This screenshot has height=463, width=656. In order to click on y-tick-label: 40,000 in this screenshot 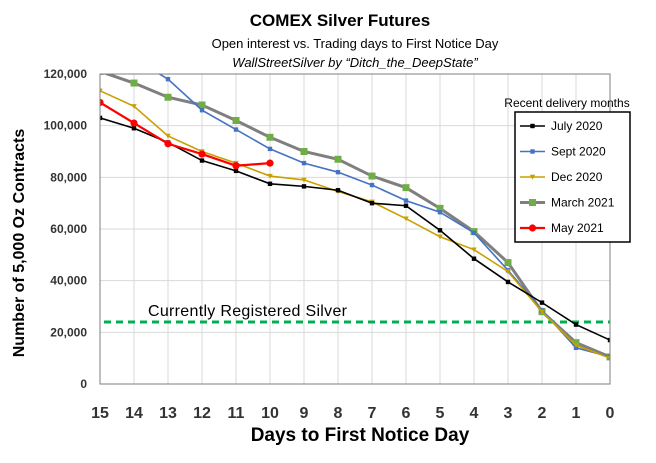, I will do `click(68, 281)`.